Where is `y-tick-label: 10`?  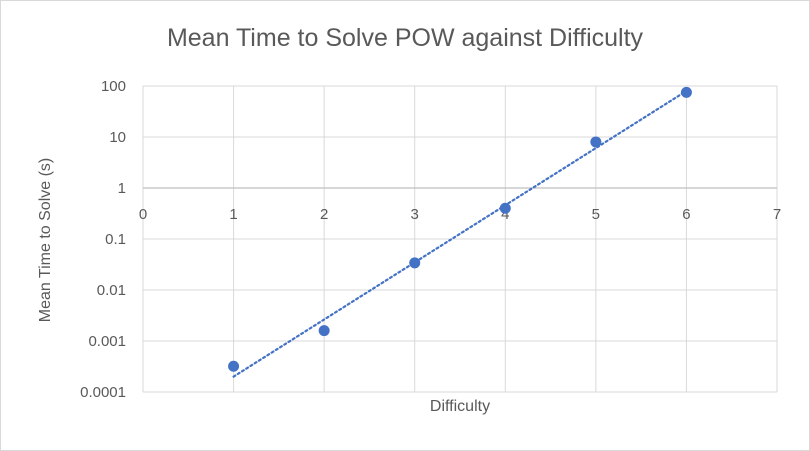 y-tick-label: 10 is located at coordinates (117, 137).